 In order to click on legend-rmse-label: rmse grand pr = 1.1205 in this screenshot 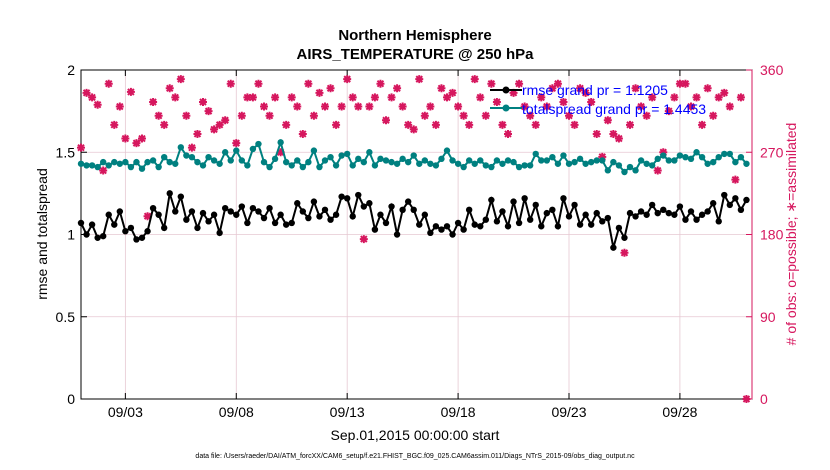, I will do `click(595, 90)`.